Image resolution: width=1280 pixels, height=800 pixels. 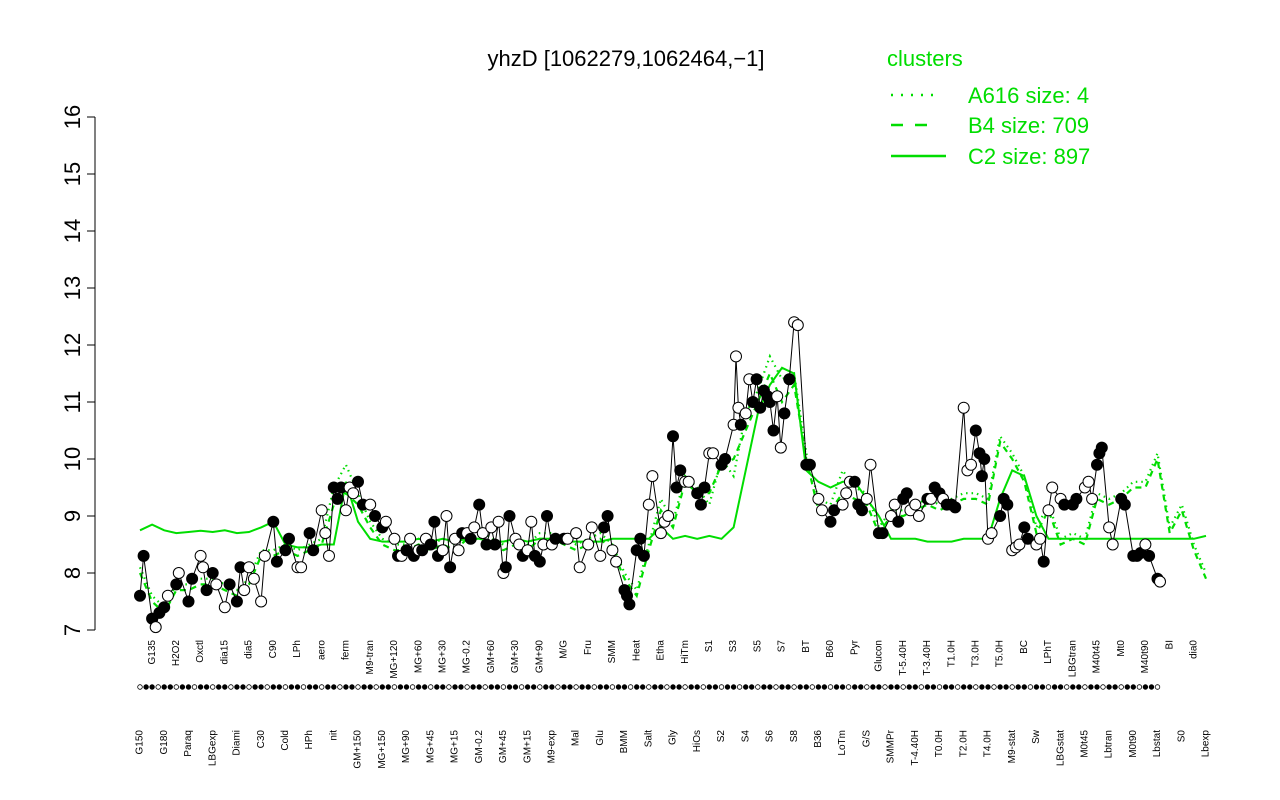 I want to click on x-tick-label: Mal, so click(x=576, y=738).